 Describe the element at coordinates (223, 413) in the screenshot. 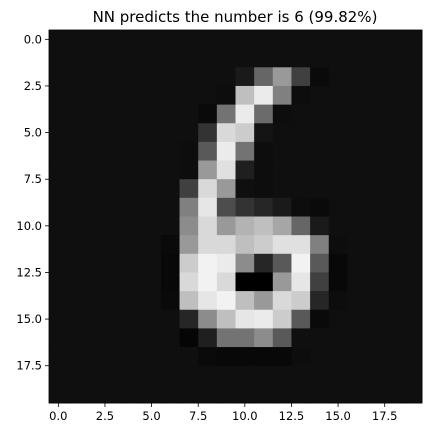

I see `x-axis: 0.0 2.5 5.0 7.5 10.0 12.5 15.0 17.5` at that location.